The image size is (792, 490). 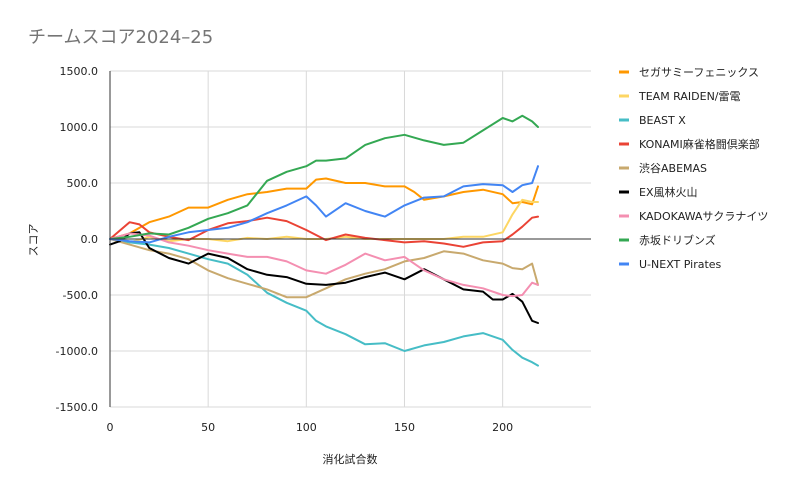 I want to click on x-axis-label: 消化試合数, so click(x=350, y=459).